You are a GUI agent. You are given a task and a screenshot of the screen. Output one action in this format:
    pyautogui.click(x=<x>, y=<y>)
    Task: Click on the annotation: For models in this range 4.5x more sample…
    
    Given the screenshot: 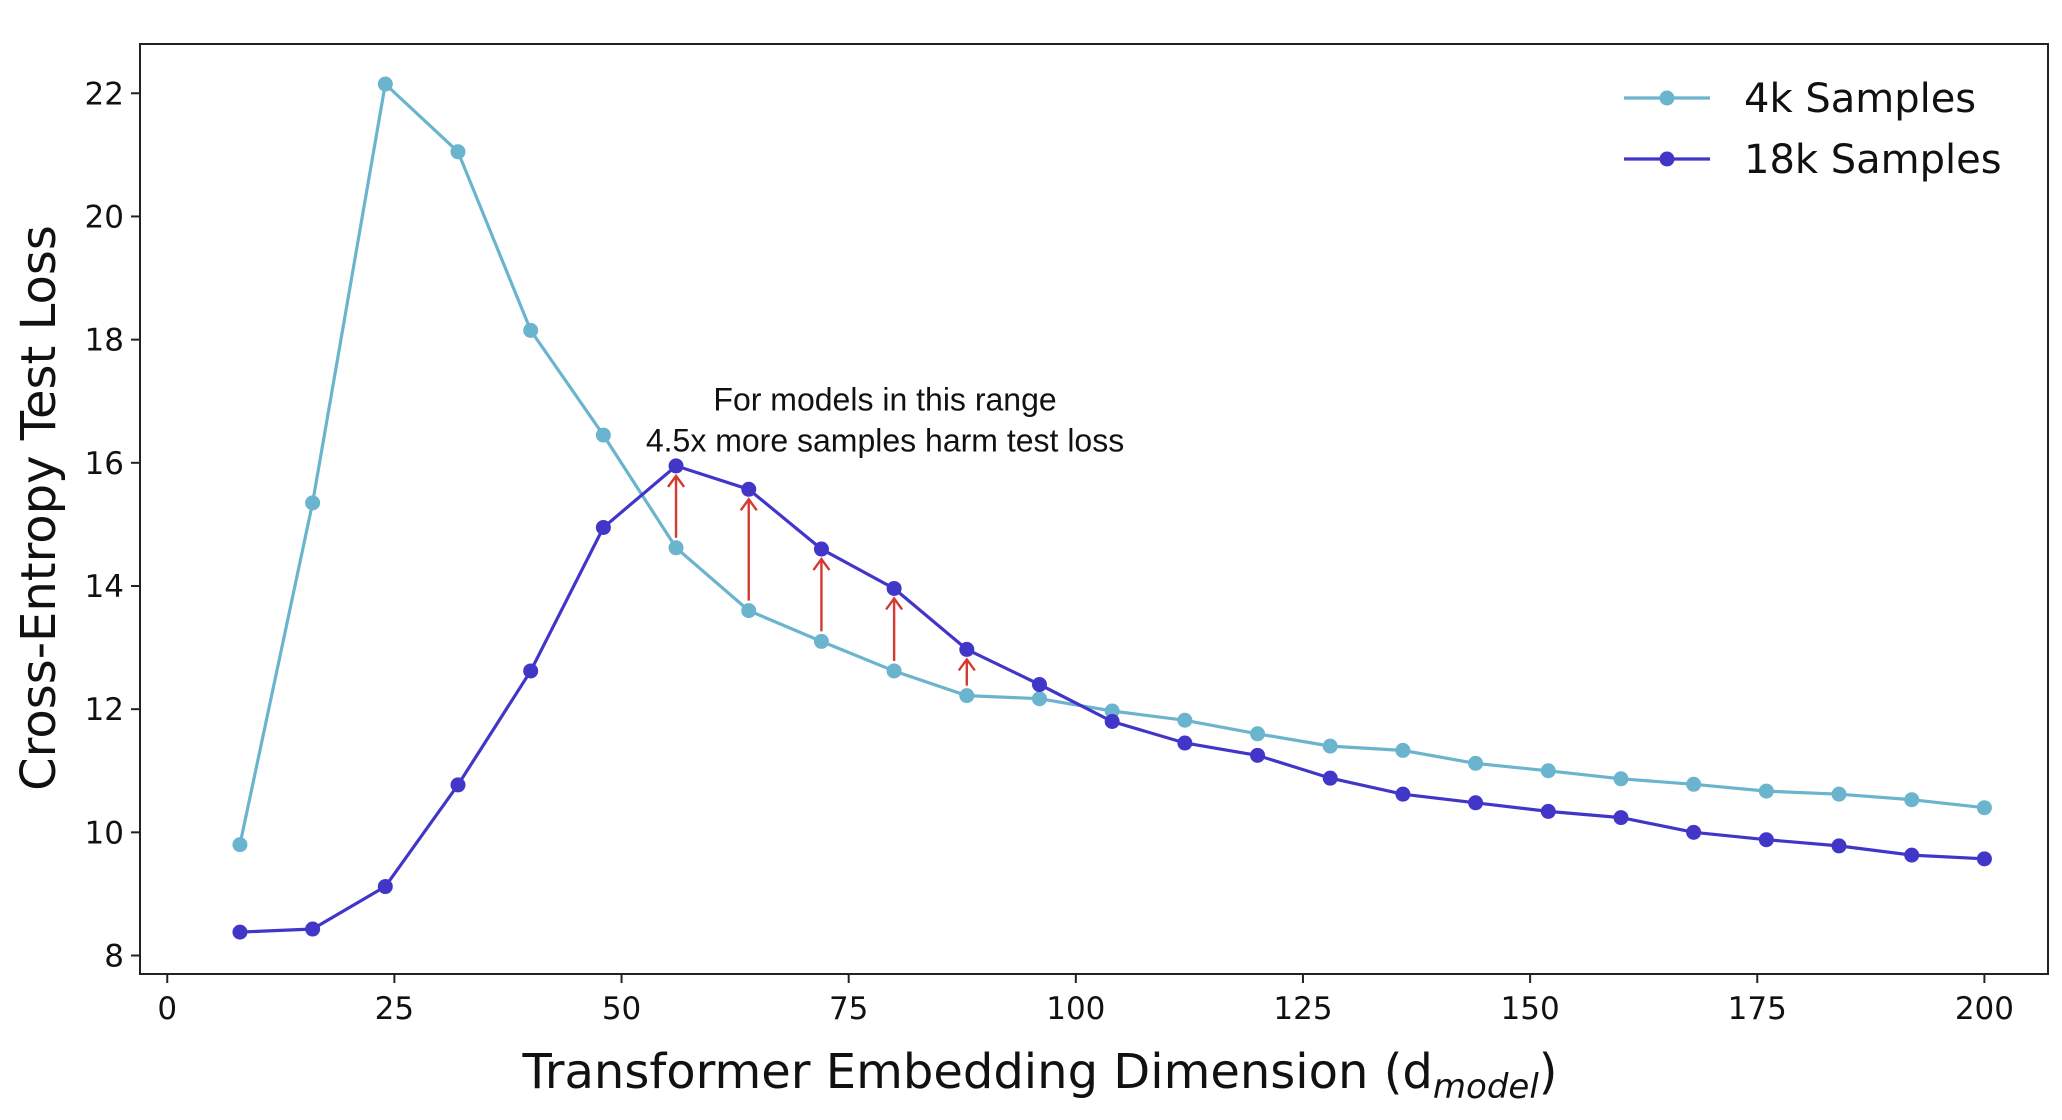 What is the action you would take?
    pyautogui.click(x=885, y=419)
    